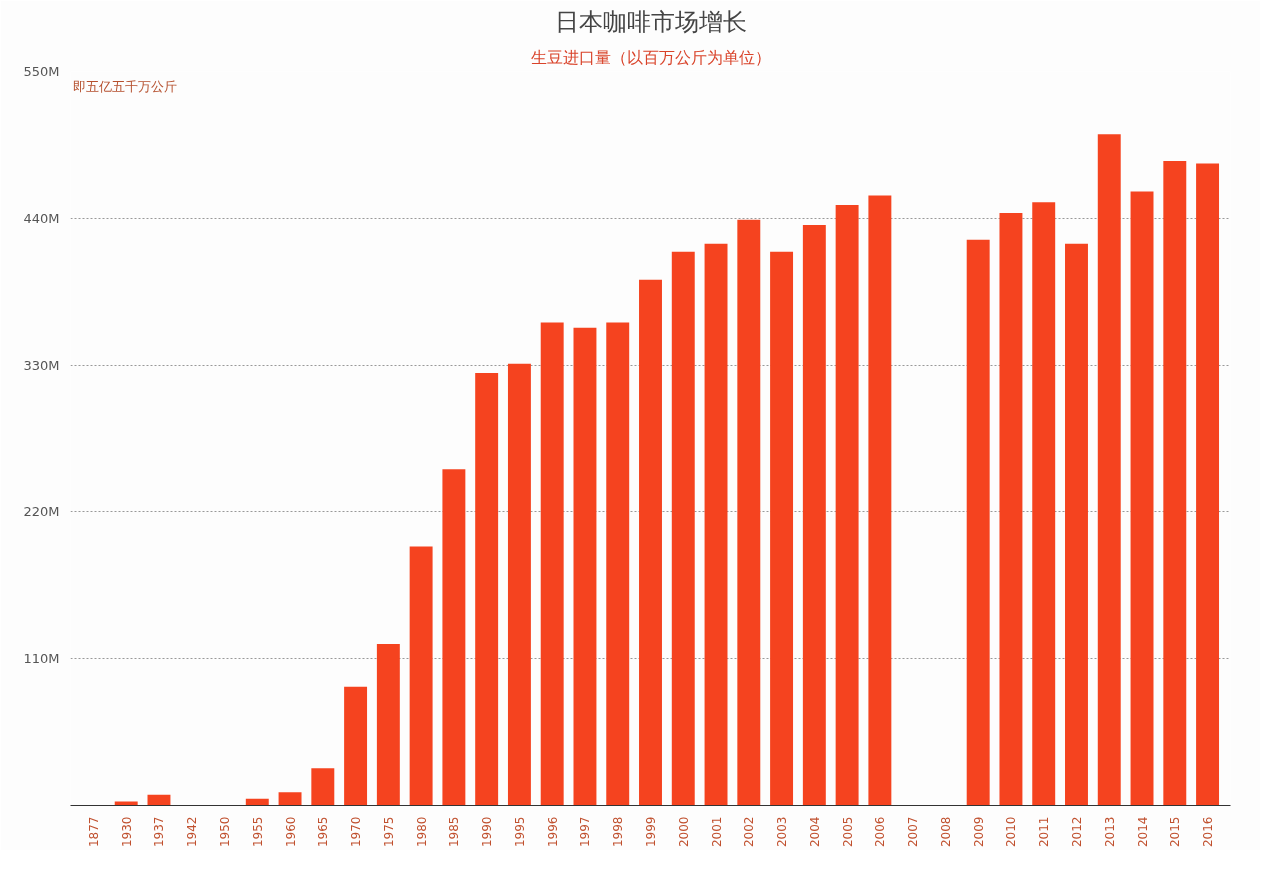 This screenshot has width=1280, height=872. What do you see at coordinates (1208, 832) in the screenshot?
I see `x-tick-label: 2016` at bounding box center [1208, 832].